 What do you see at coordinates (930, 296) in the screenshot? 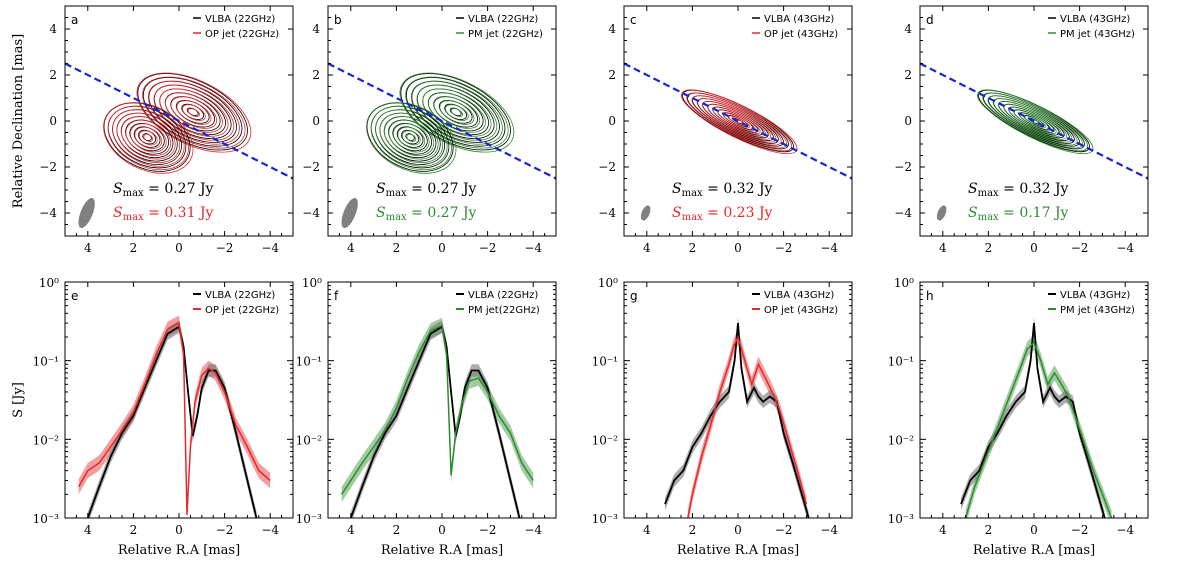
I see `panel-letter: h` at bounding box center [930, 296].